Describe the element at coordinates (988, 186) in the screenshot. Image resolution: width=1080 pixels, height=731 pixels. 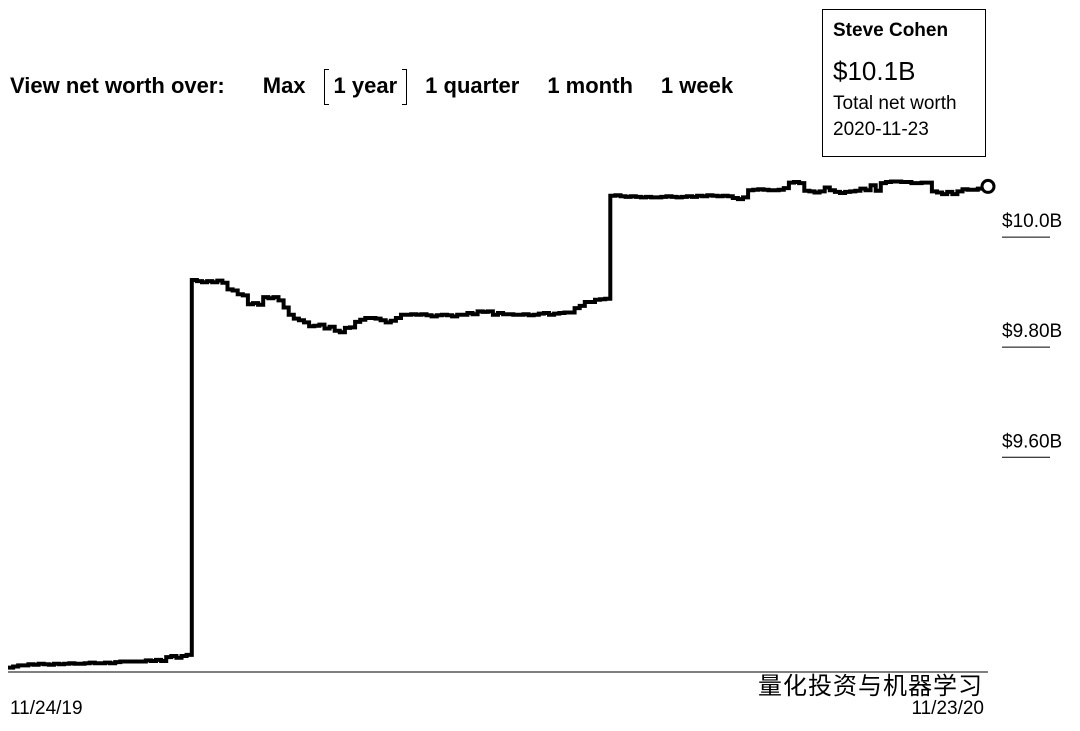
I see `latest-point-marker` at that location.